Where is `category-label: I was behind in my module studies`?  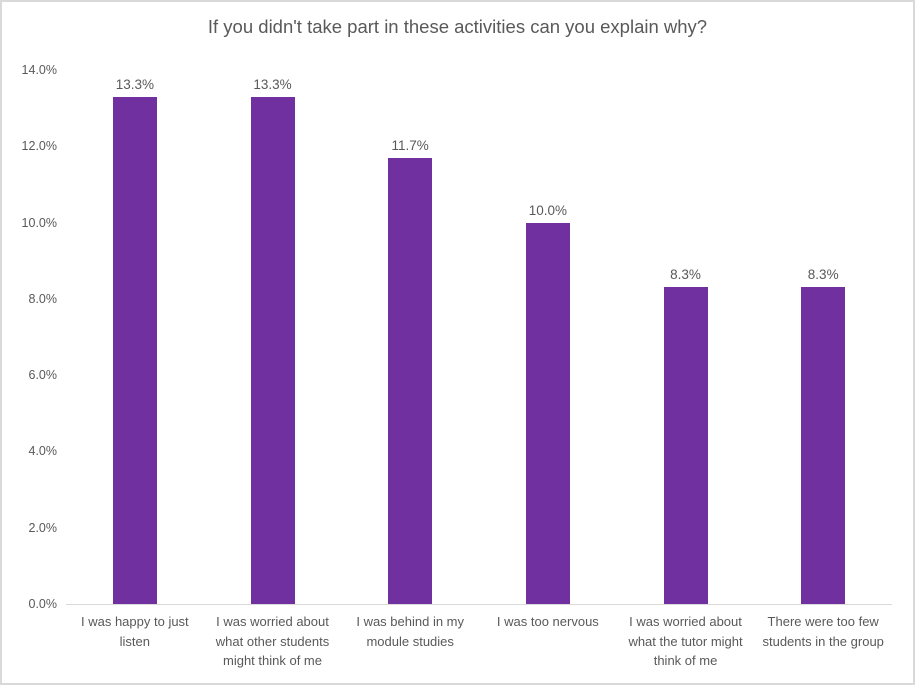 category-label: I was behind in my module studies is located at coordinates (410, 631).